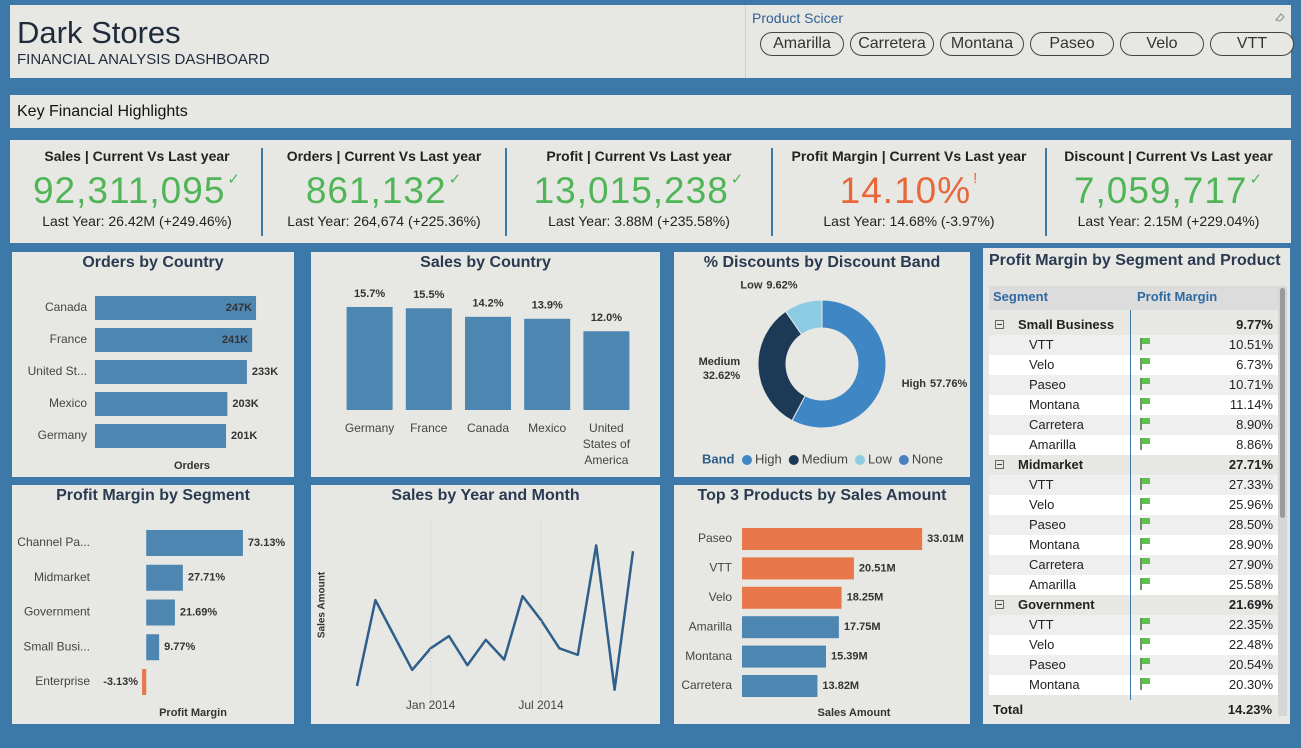 Image resolution: width=1301 pixels, height=748 pixels. I want to click on slicer-button: VTT, so click(1252, 44).